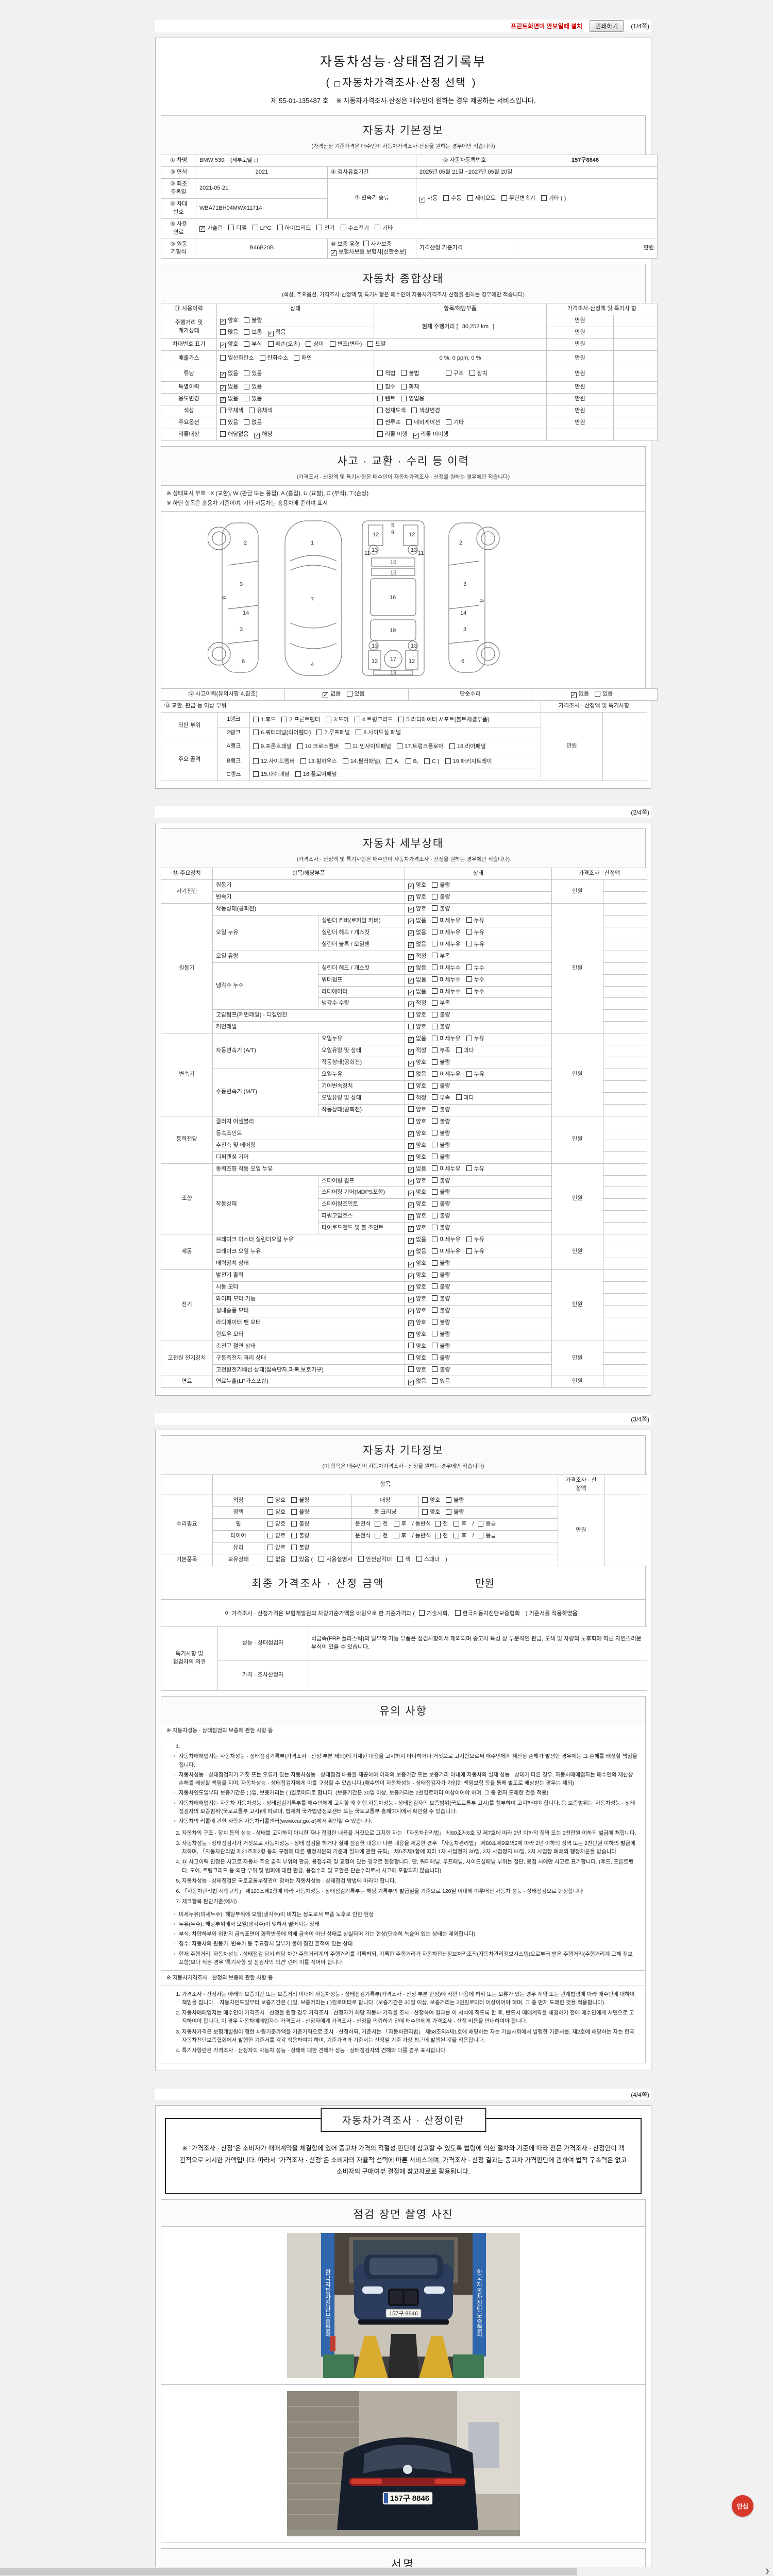 This screenshot has height=2576, width=773. What do you see at coordinates (288, 2571) in the screenshot?
I see `scrollbar-thumb` at bounding box center [288, 2571].